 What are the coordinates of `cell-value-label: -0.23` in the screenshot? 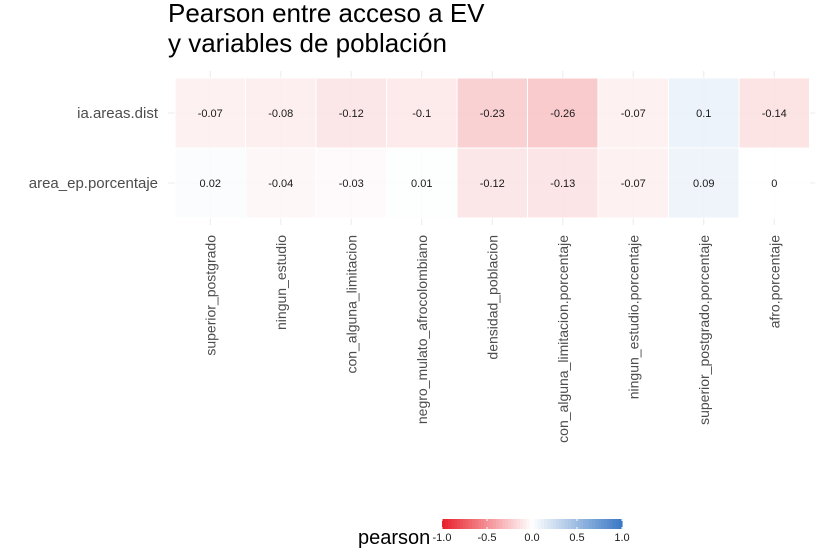 It's located at (492, 114).